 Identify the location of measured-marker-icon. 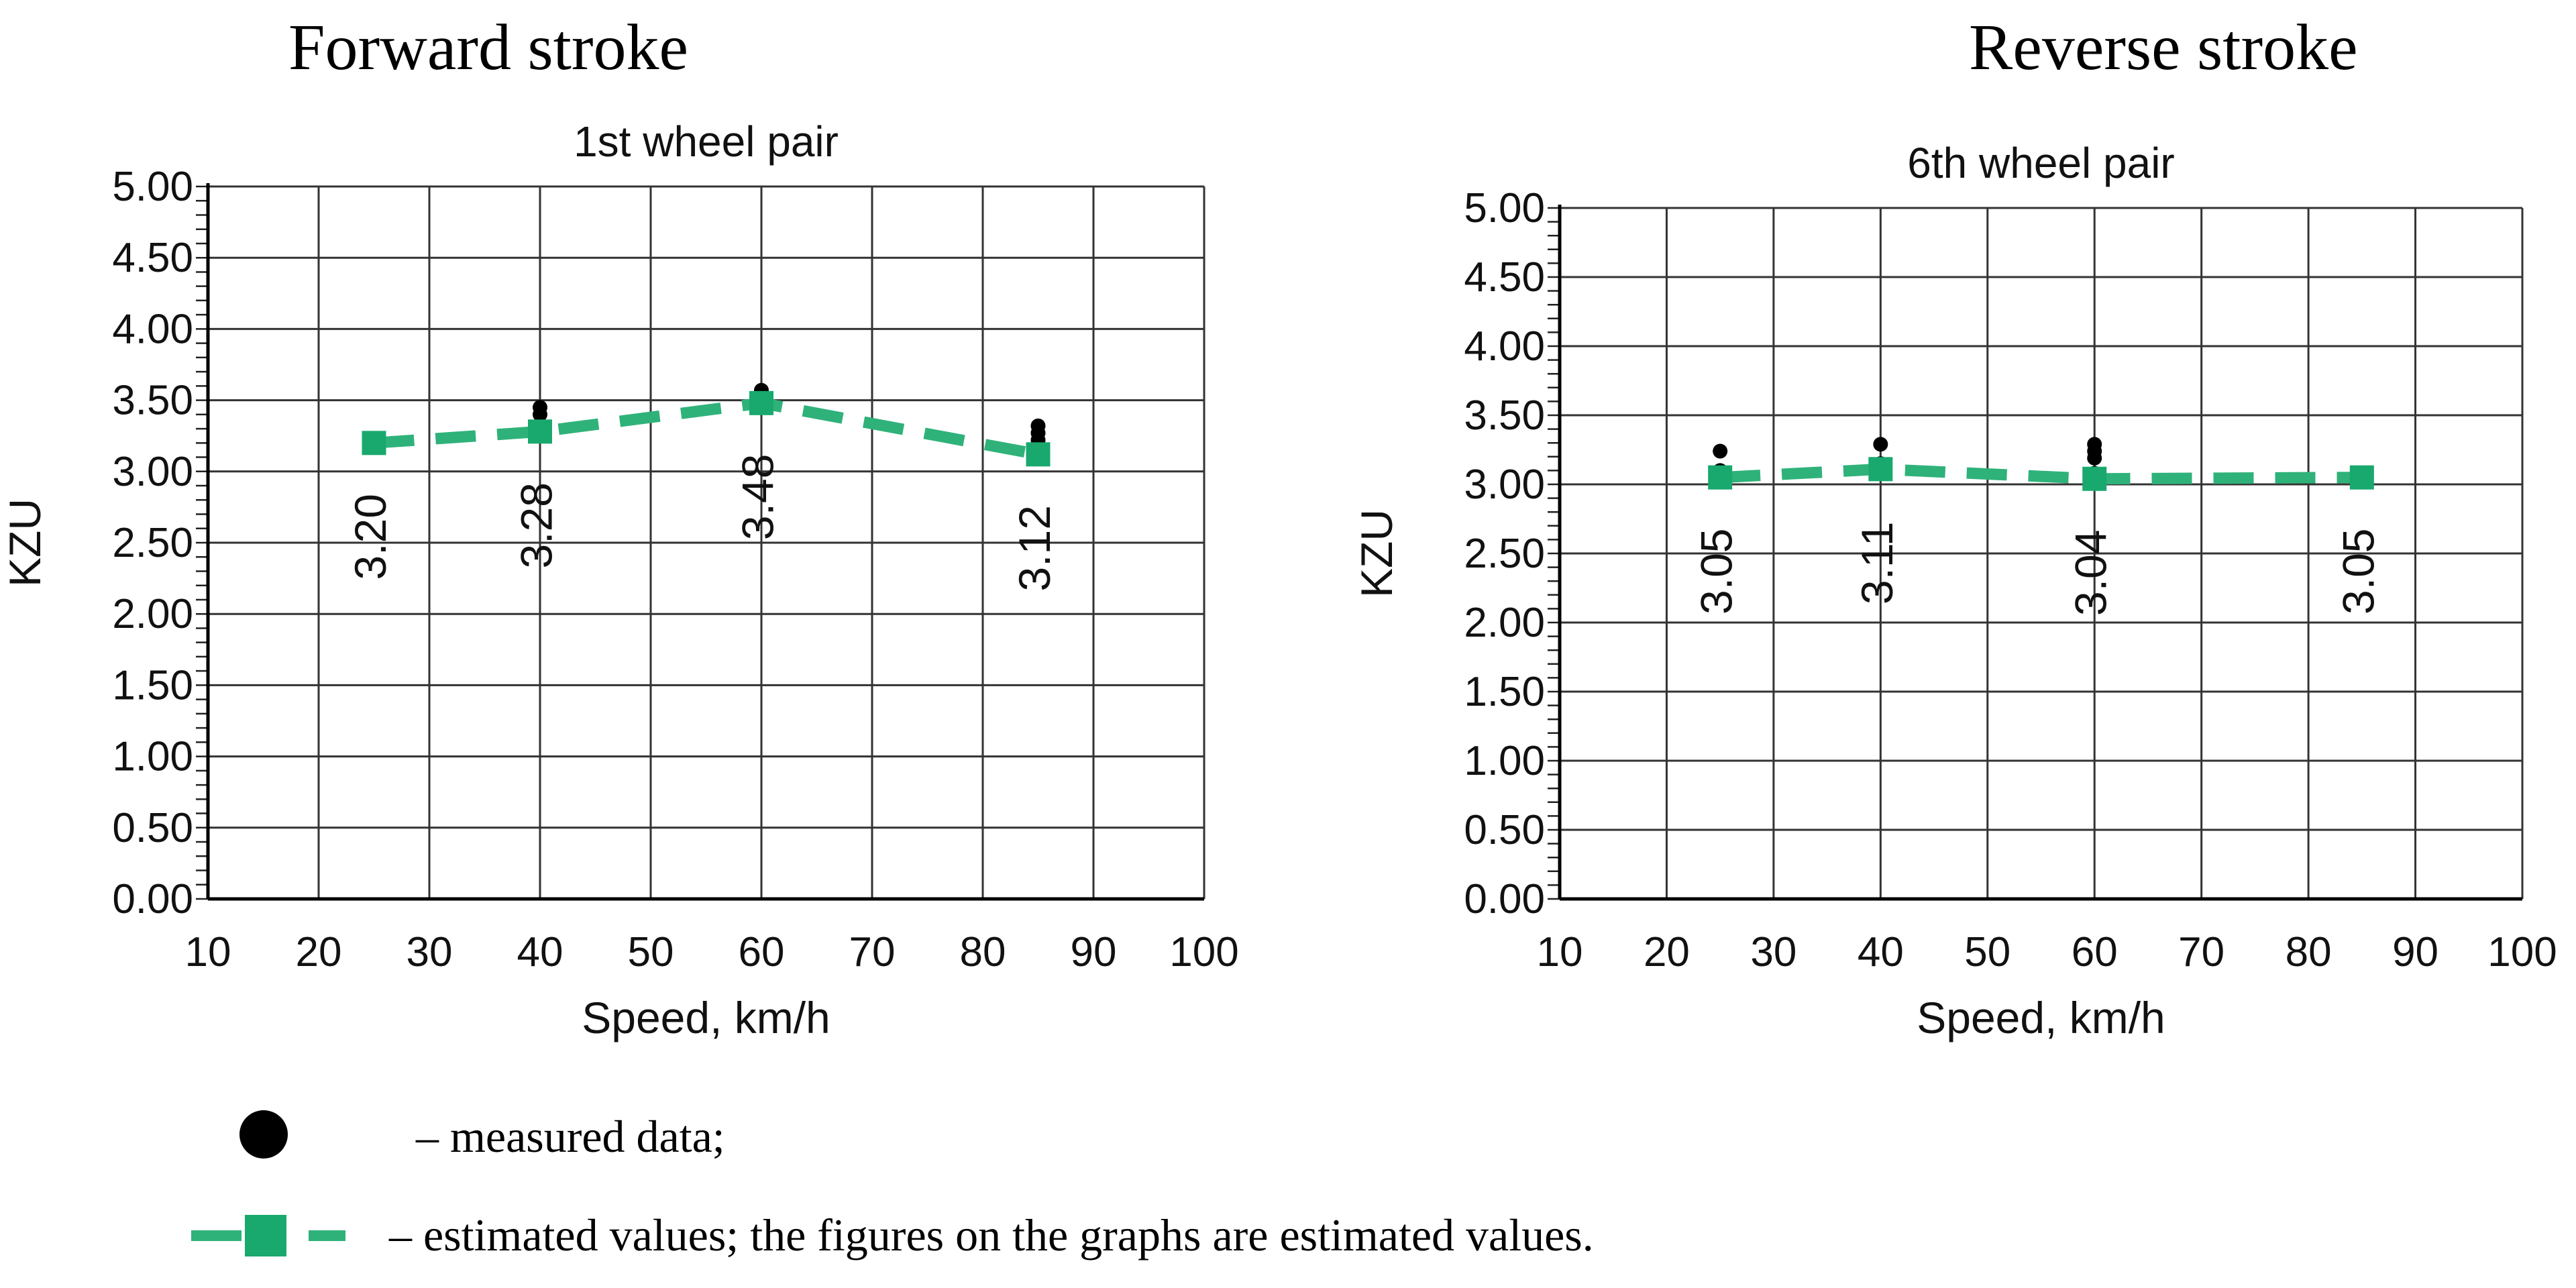
(263, 1134).